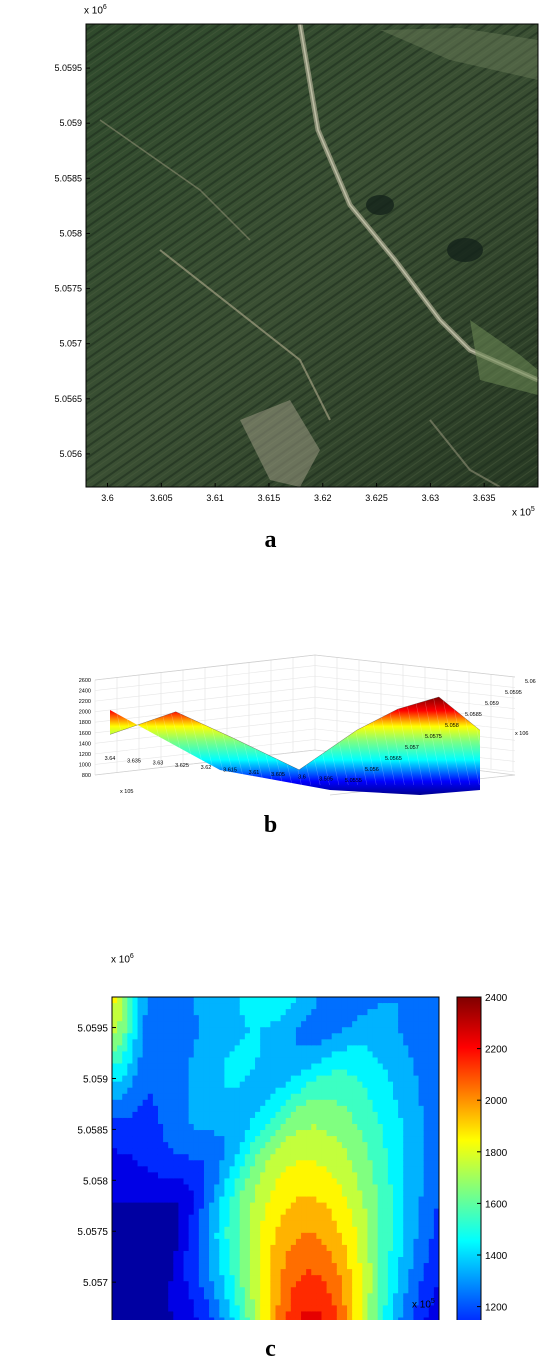 This screenshot has width=541, height=1371. What do you see at coordinates (469, 1183) in the screenshot?
I see `colorbar` at bounding box center [469, 1183].